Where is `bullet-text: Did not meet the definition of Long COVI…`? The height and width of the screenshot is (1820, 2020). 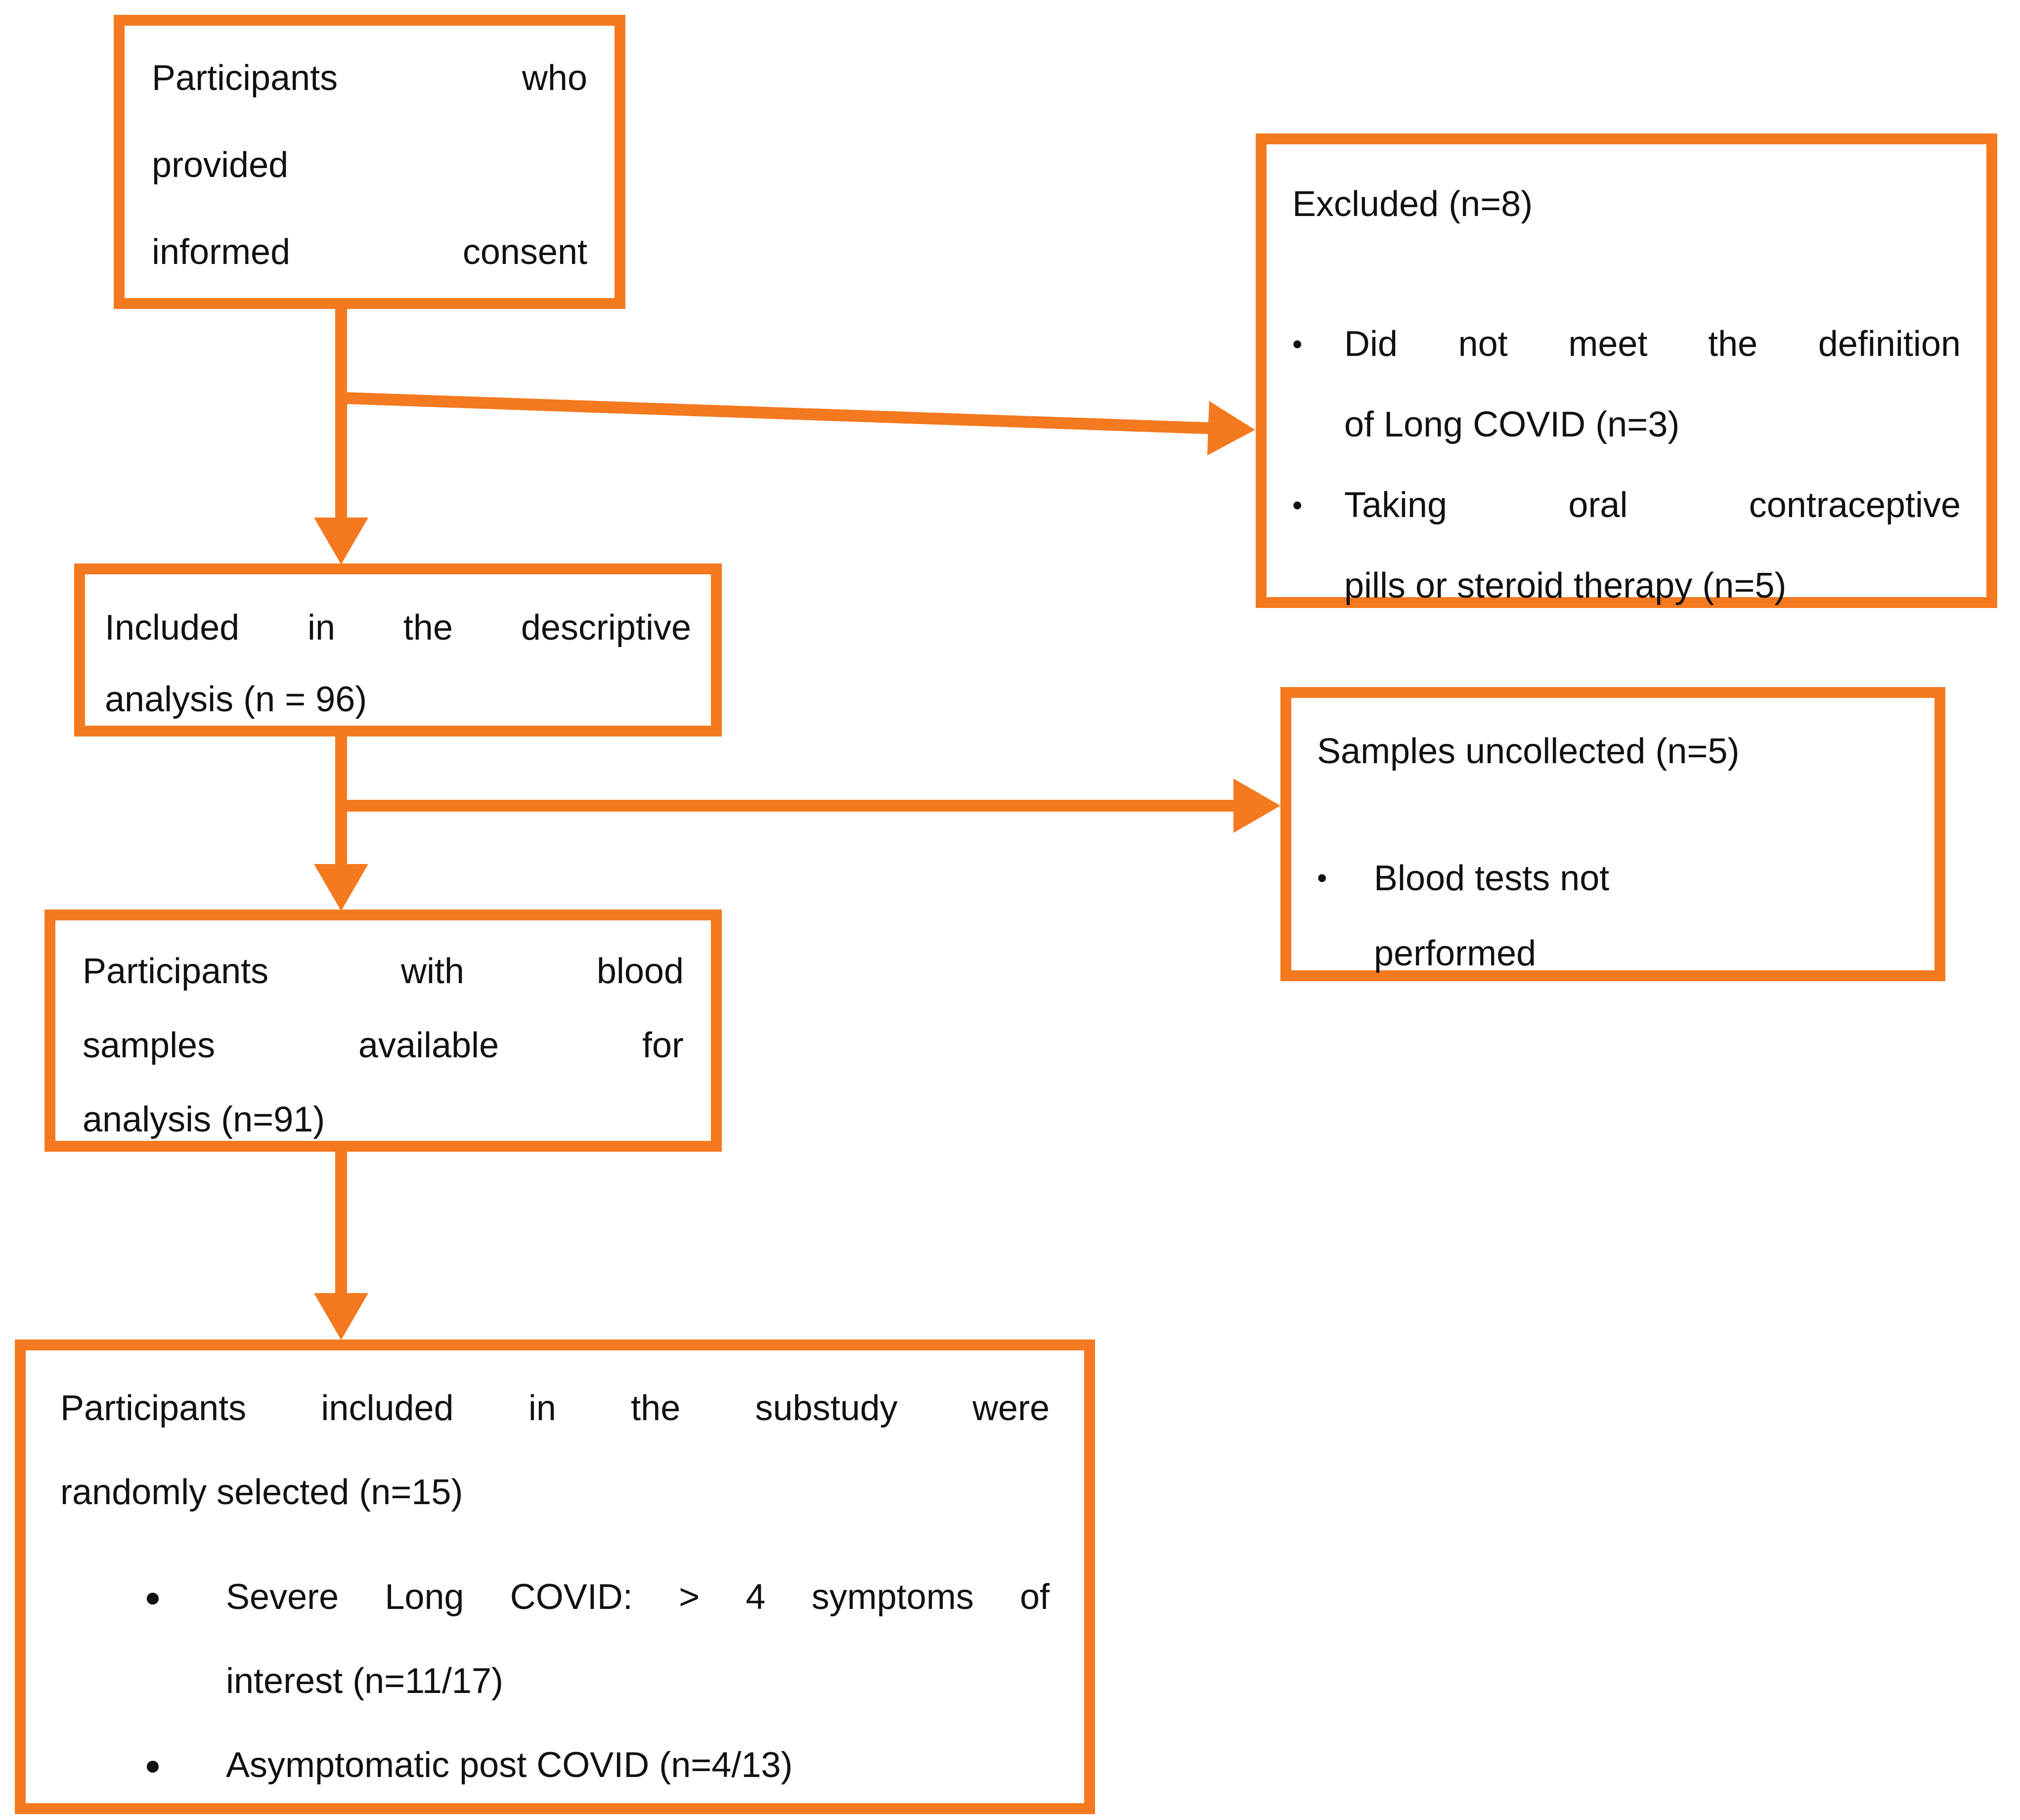
bullet-text: Did not meet the definition of Long COVI… is located at coordinates (1652, 384).